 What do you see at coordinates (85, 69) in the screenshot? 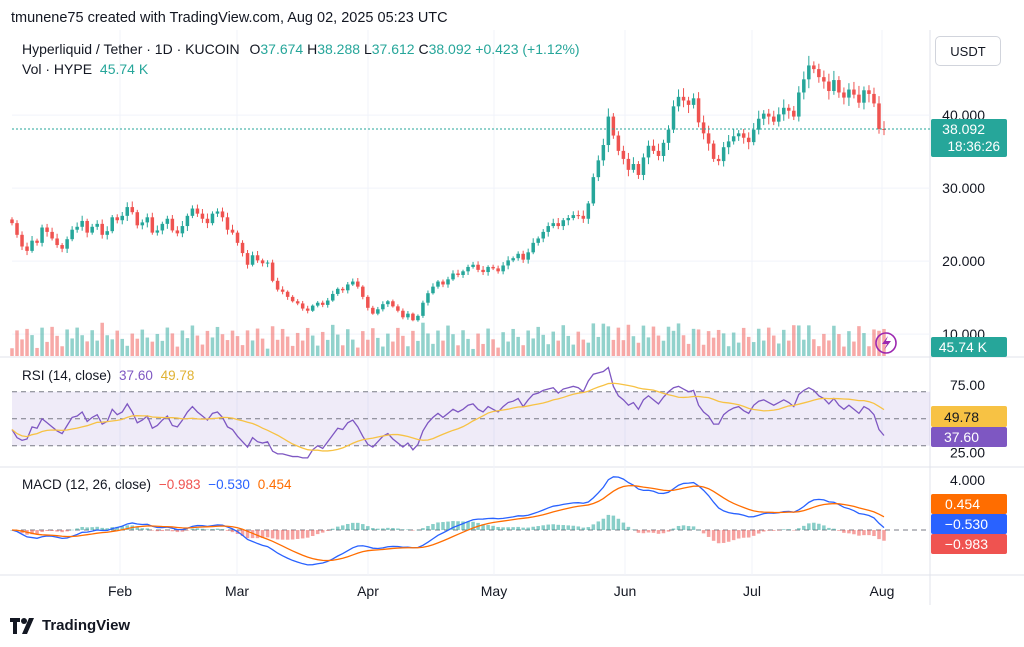
I see `volume-legend: Vol · HYPE 45.74 K` at bounding box center [85, 69].